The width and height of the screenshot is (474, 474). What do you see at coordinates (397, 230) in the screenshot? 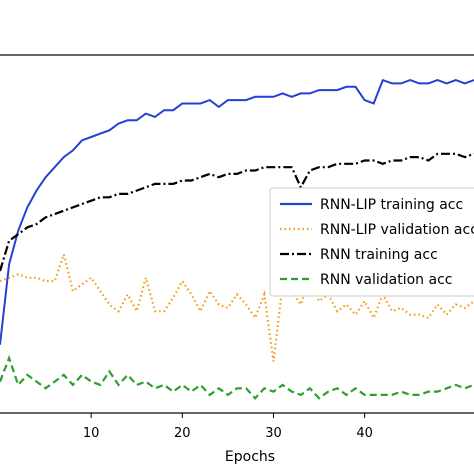
I see `legend-label-2: RNN-LIP validation acc` at bounding box center [397, 230].